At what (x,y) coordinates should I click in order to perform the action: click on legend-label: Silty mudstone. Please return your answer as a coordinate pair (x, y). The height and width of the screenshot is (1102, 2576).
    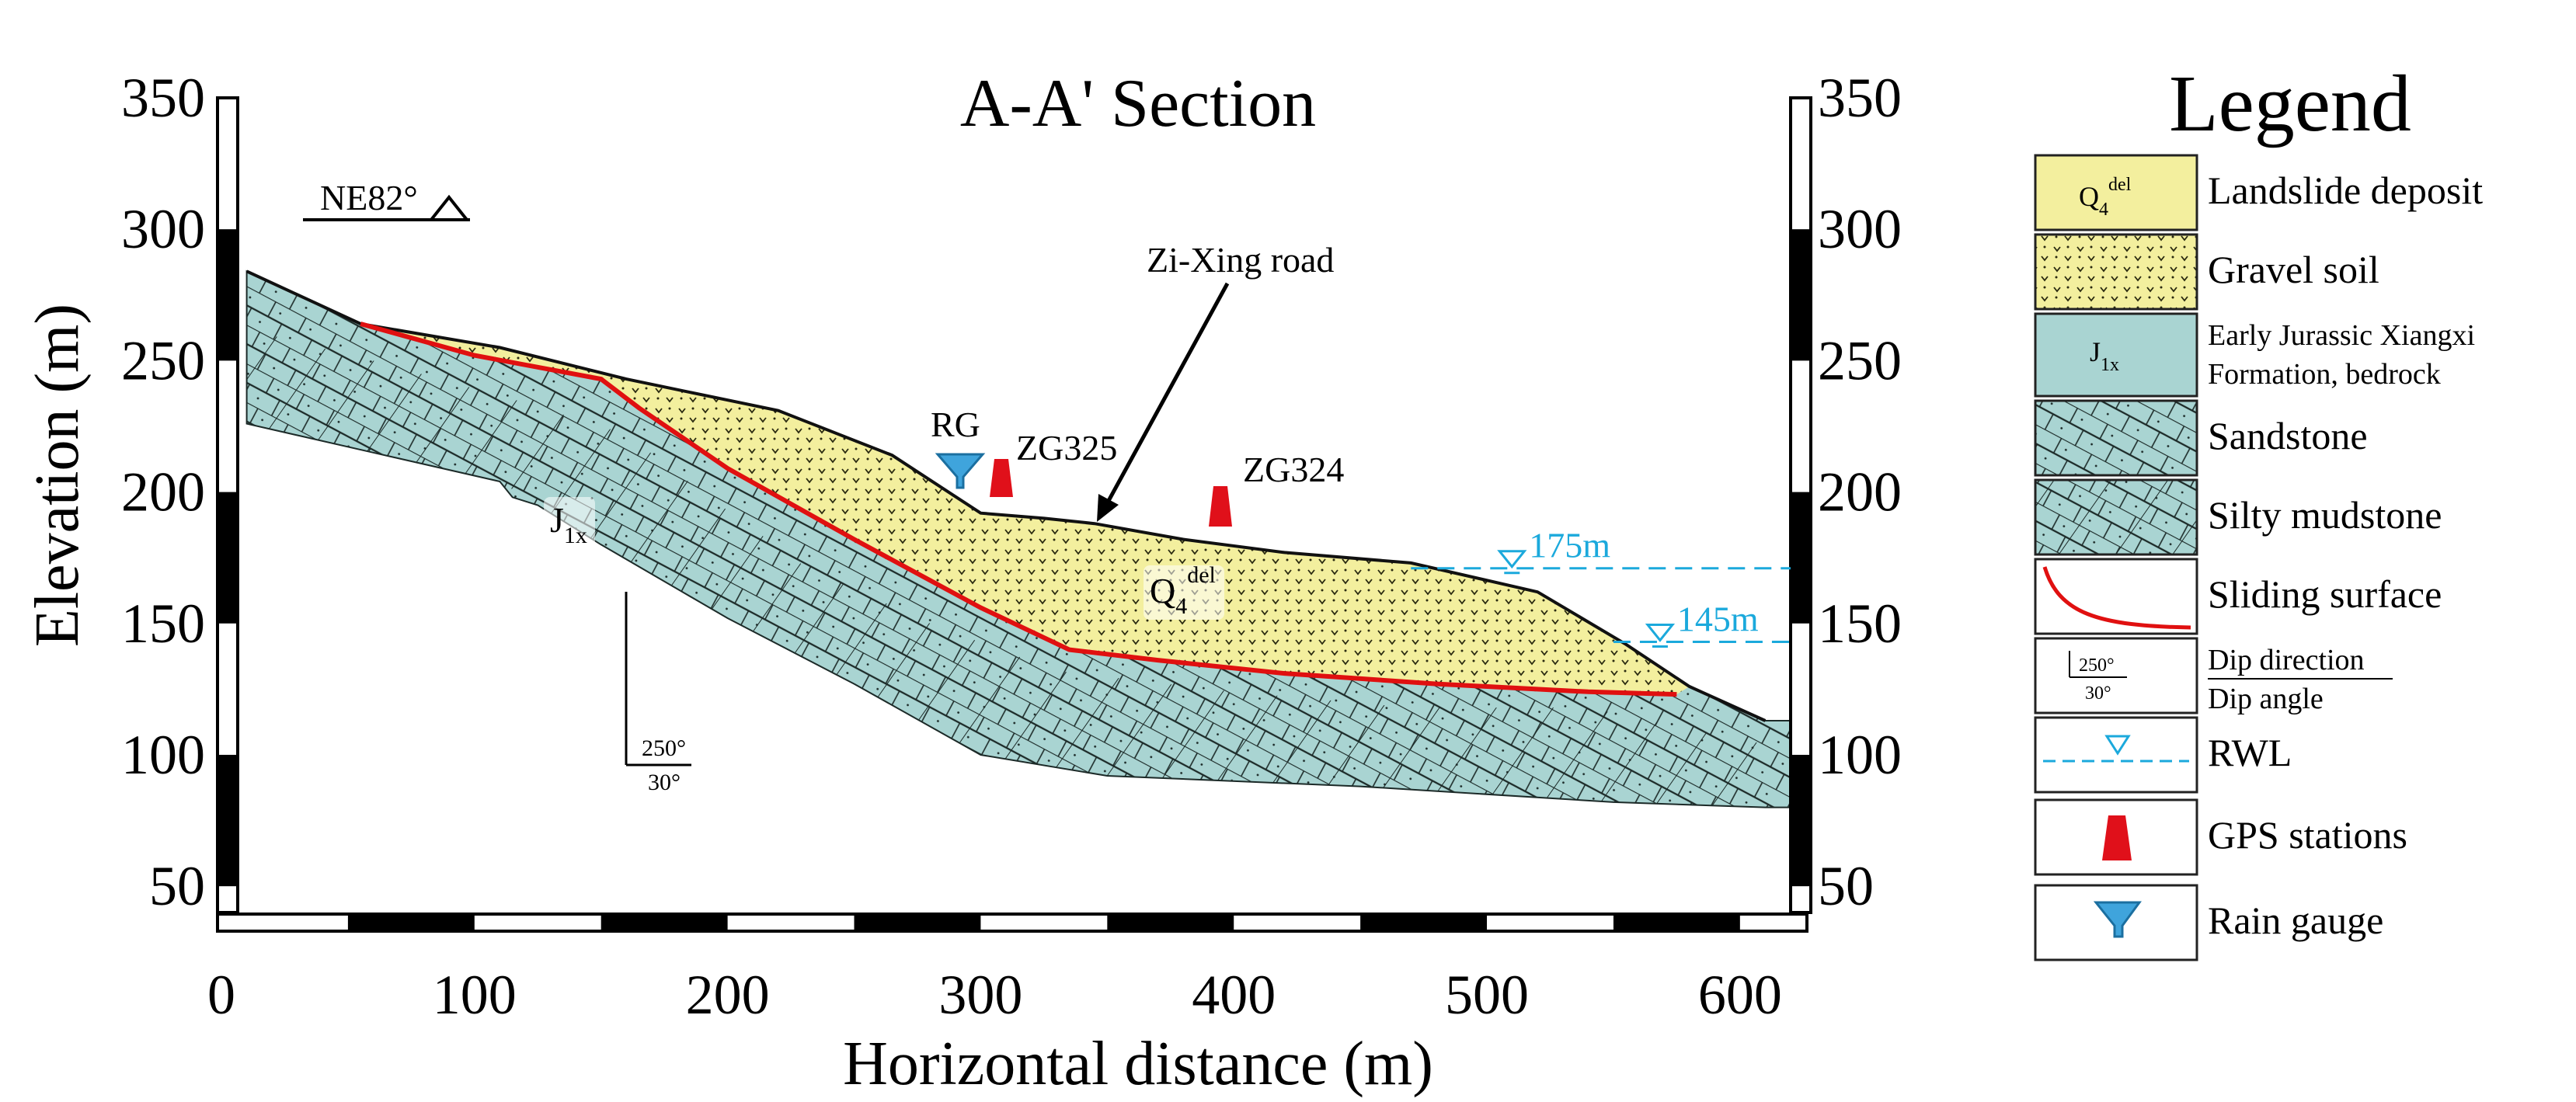
    Looking at the image, I should click on (2325, 515).